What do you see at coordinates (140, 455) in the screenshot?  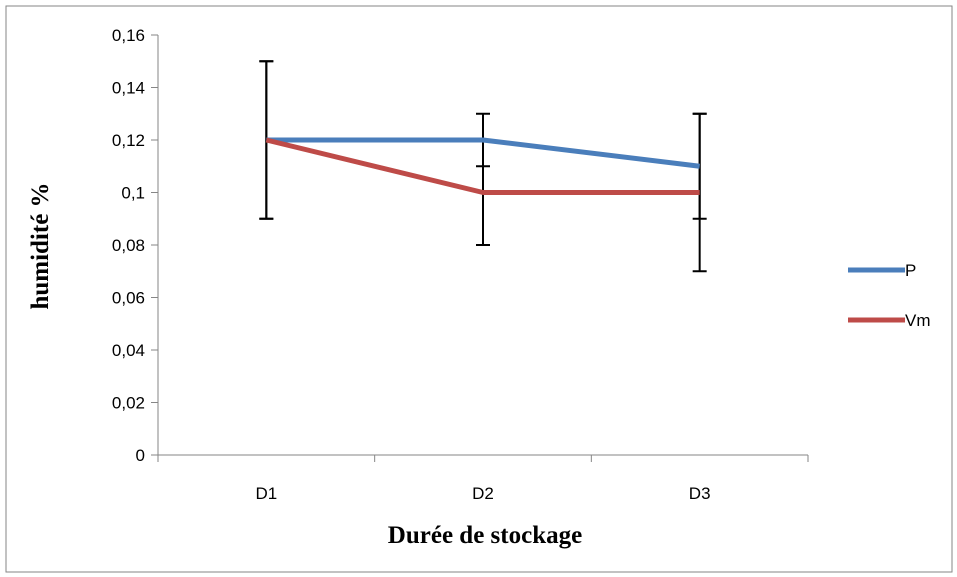 I see `y-tick-label: 0` at bounding box center [140, 455].